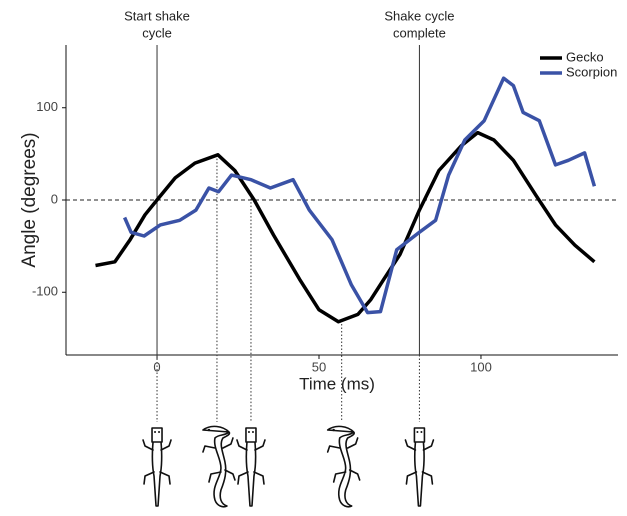 This screenshot has height=516, width=627. What do you see at coordinates (591, 71) in the screenshot?
I see `legend-label: Scorpion` at bounding box center [591, 71].